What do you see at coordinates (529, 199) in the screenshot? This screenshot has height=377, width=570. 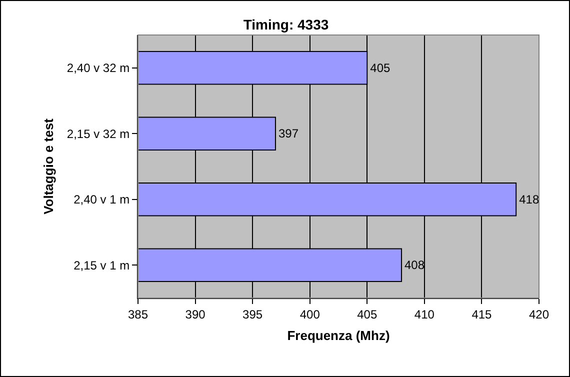 I see `data-label: 418` at bounding box center [529, 199].